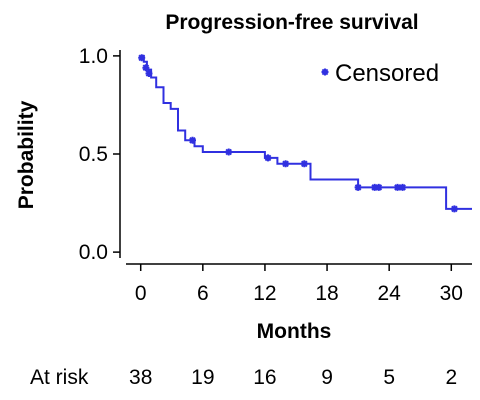 The image size is (480, 400). I want to click on at-risk-count: 5, so click(389, 377).